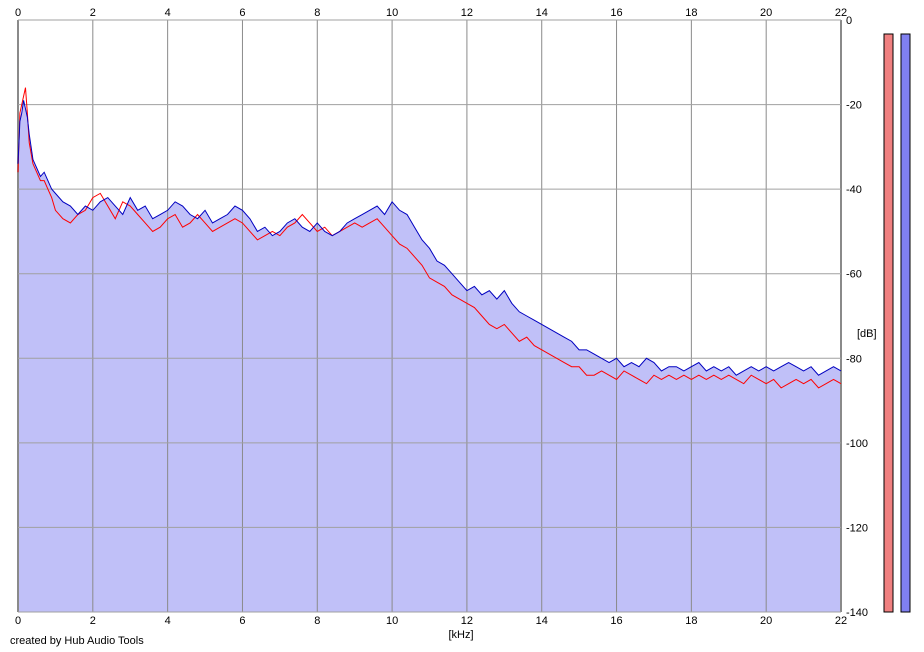 This screenshot has width=924, height=652. I want to click on x-tick-label-top: 12, so click(467, 13).